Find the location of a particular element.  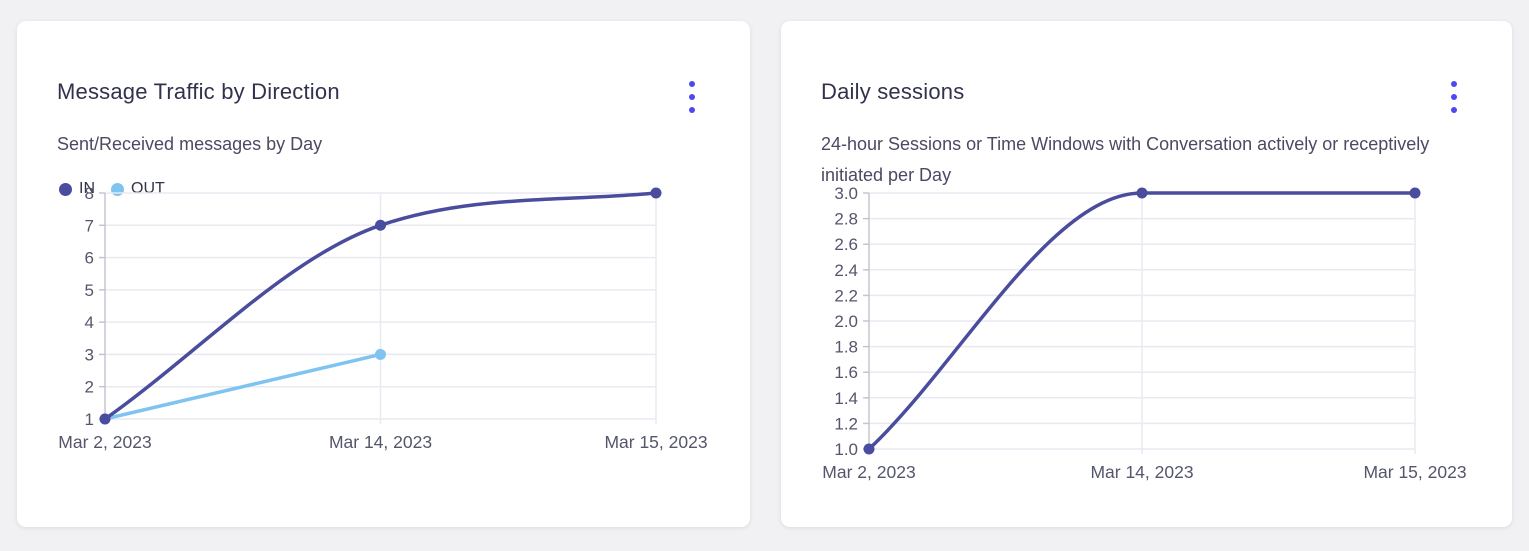

y-axis-tick-label: 4 is located at coordinates (89, 322).